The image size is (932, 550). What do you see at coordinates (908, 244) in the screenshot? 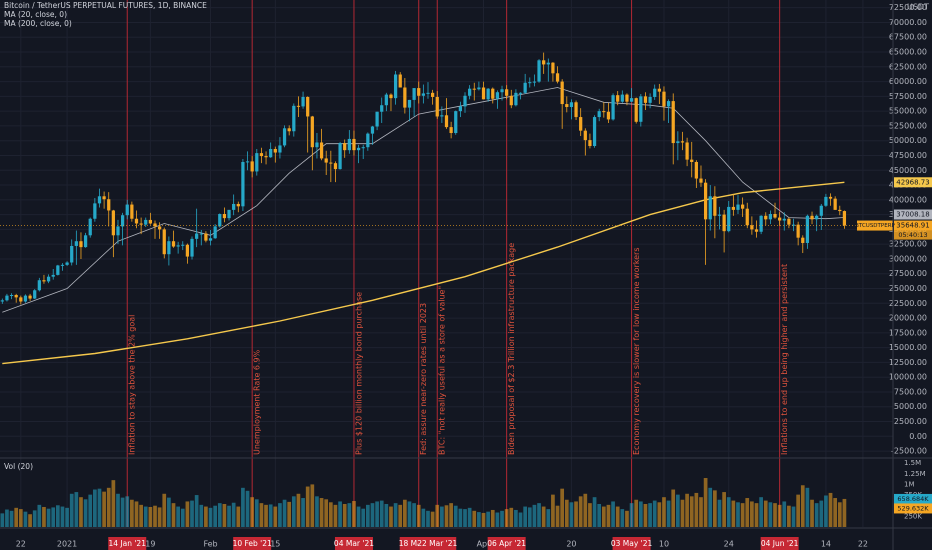
I see `y-tick-label: 32500.00` at bounding box center [908, 244].